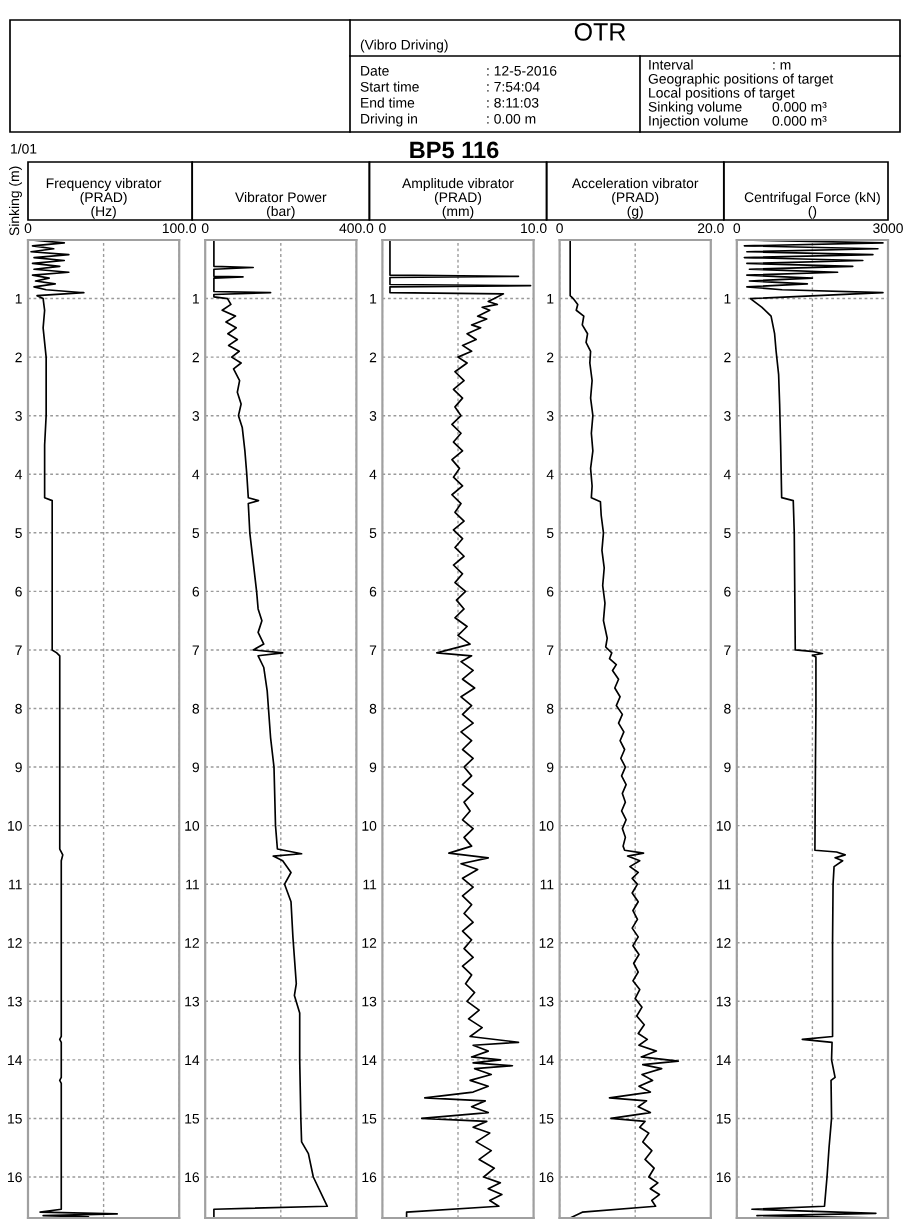 The width and height of the screenshot is (908, 1226). I want to click on text: OTR, so click(600, 32).